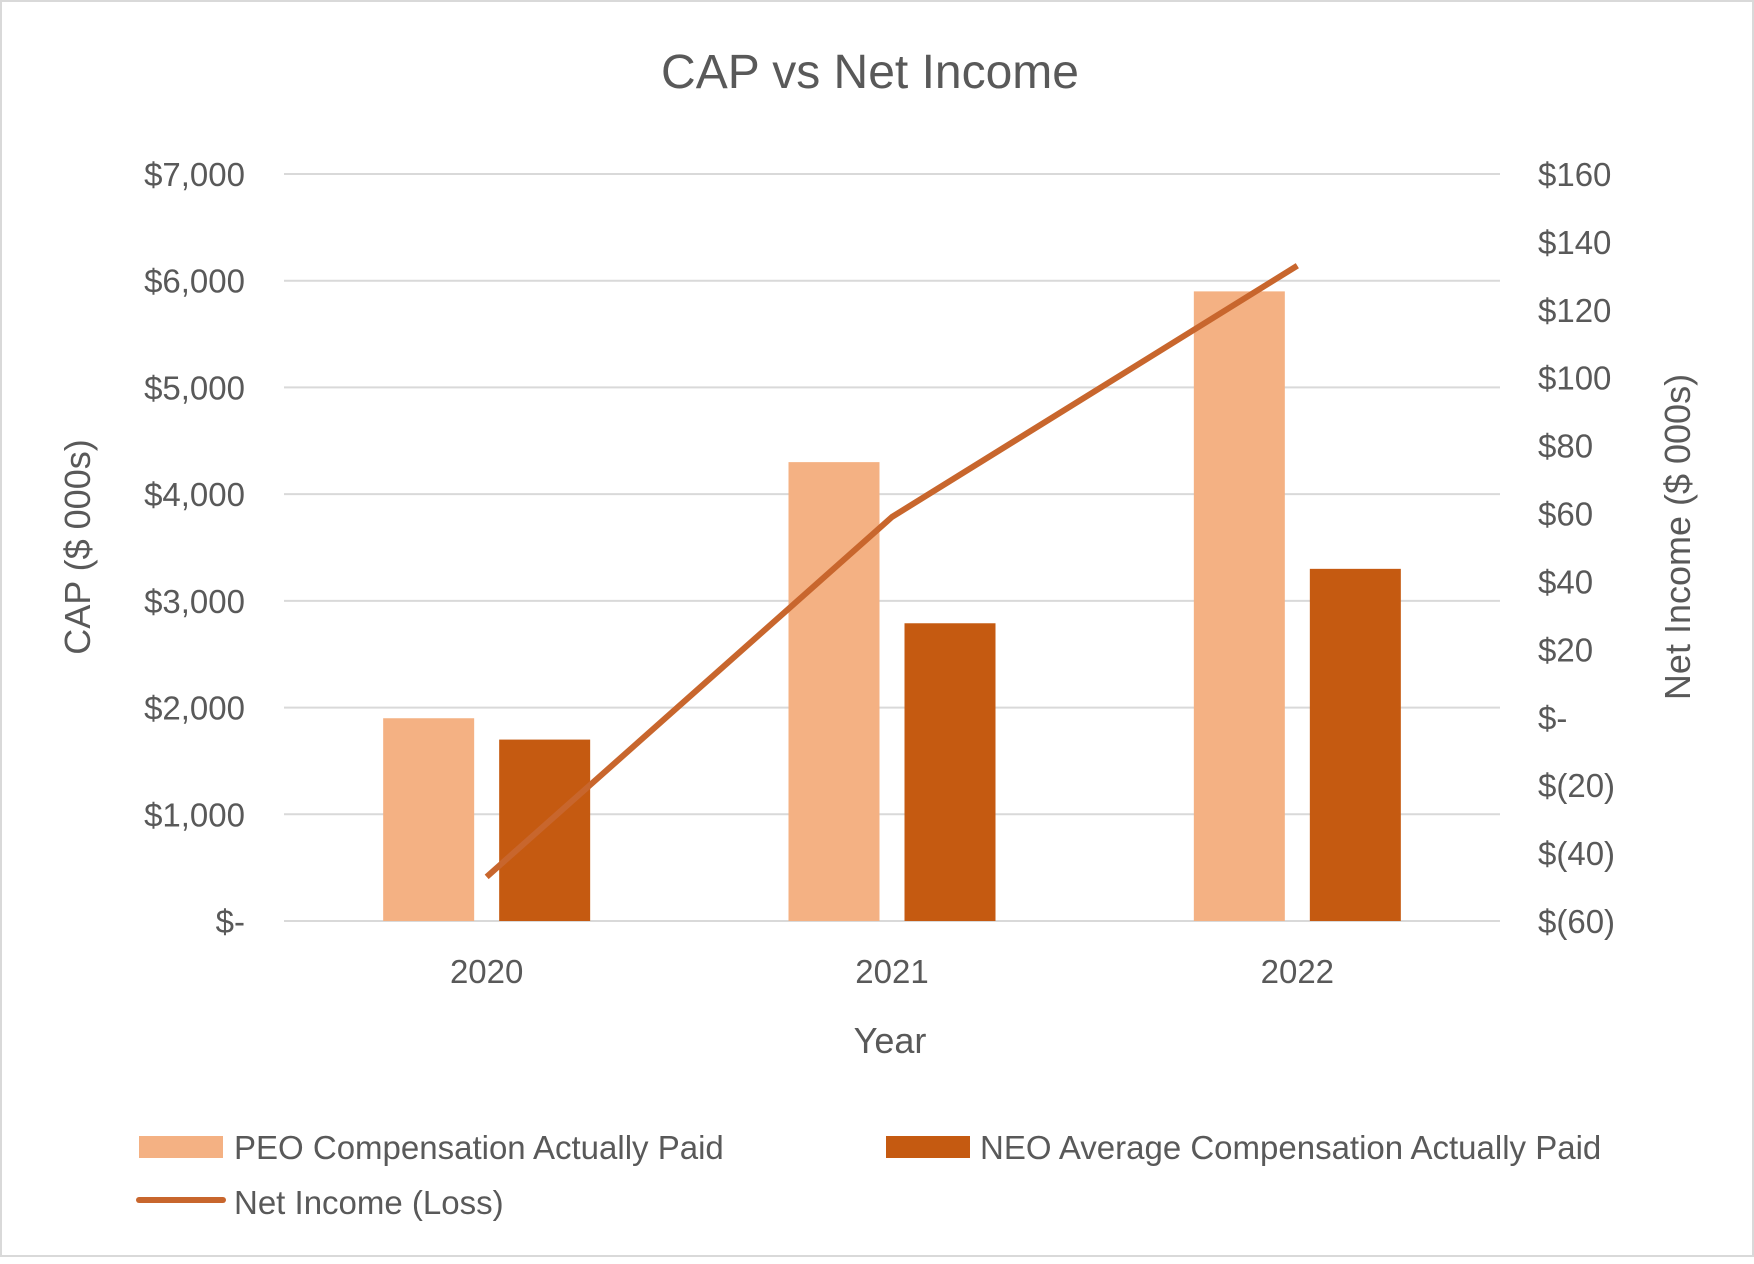 This screenshot has height=1264, width=1754. What do you see at coordinates (1565, 514) in the screenshot?
I see `right-tick-label: $60` at bounding box center [1565, 514].